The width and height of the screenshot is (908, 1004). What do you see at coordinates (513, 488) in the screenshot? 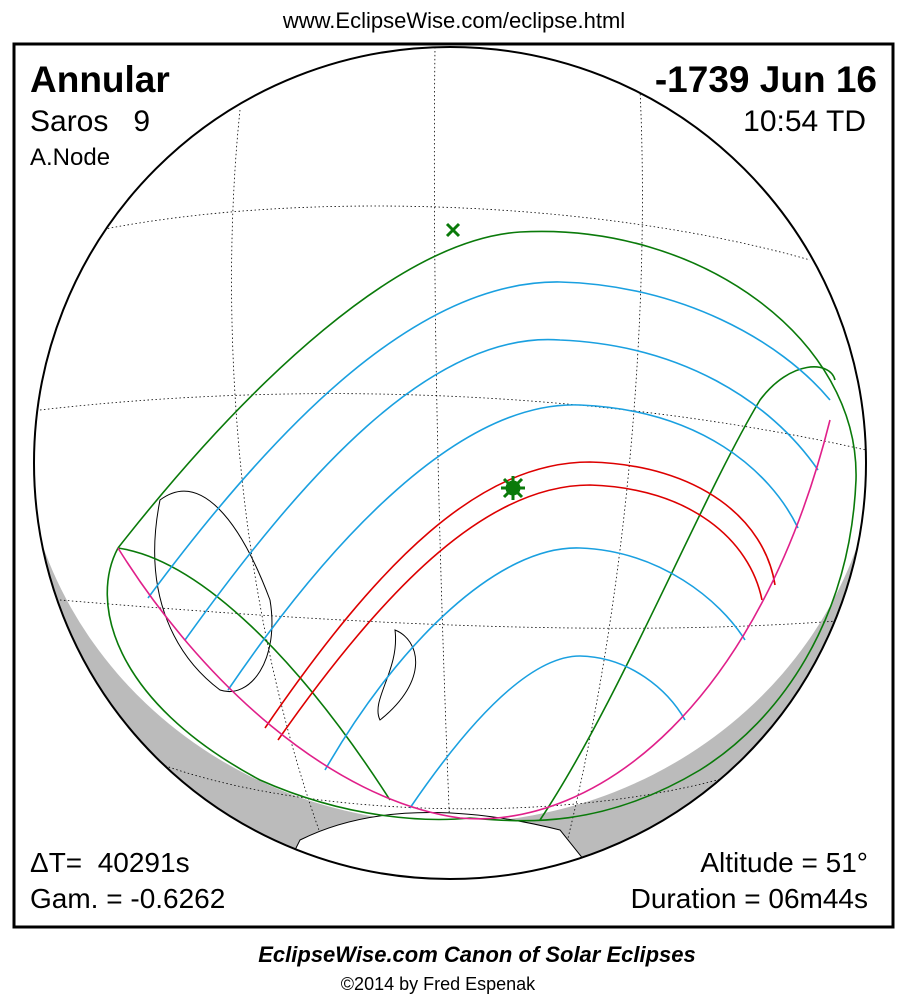
I see `greatest-duration-marker` at bounding box center [513, 488].